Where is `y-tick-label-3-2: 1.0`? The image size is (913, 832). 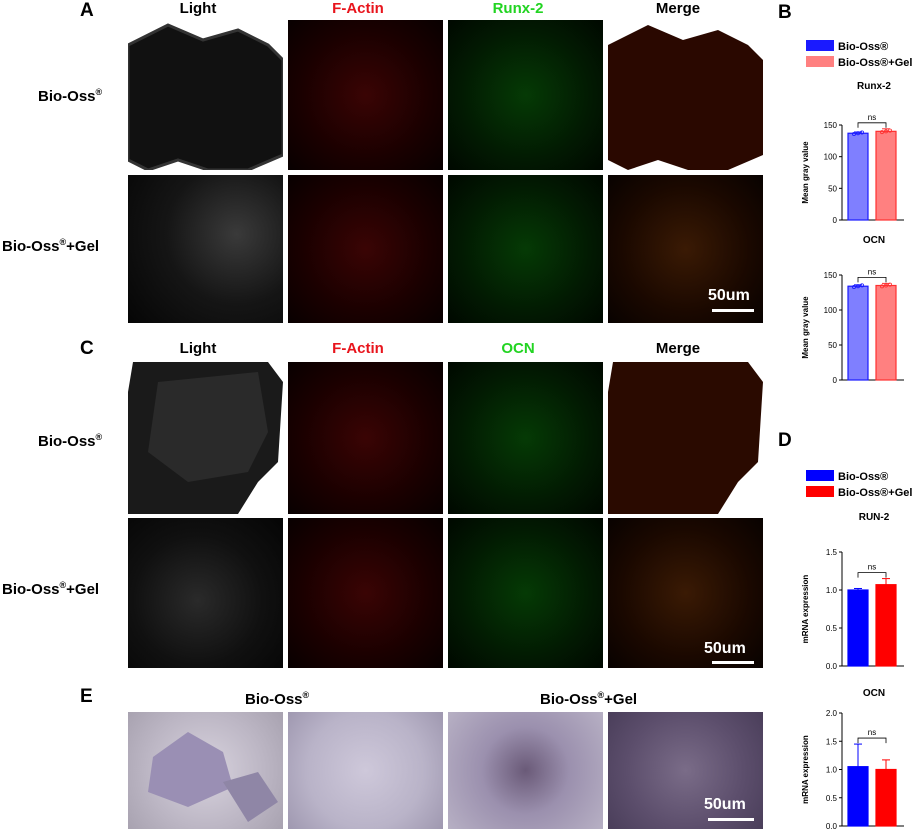
y-tick-label-3-2: 1.0 is located at coordinates (832, 770).